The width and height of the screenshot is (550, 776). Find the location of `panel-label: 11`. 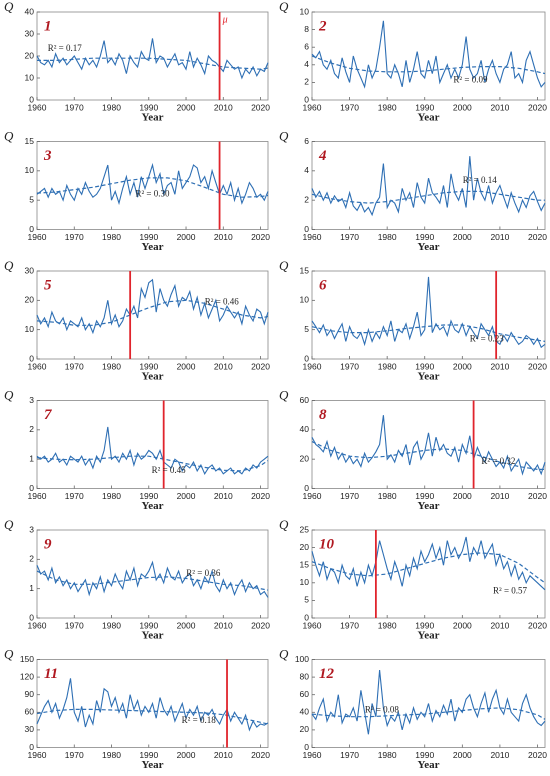

panel-label: 11 is located at coordinates (51, 674).